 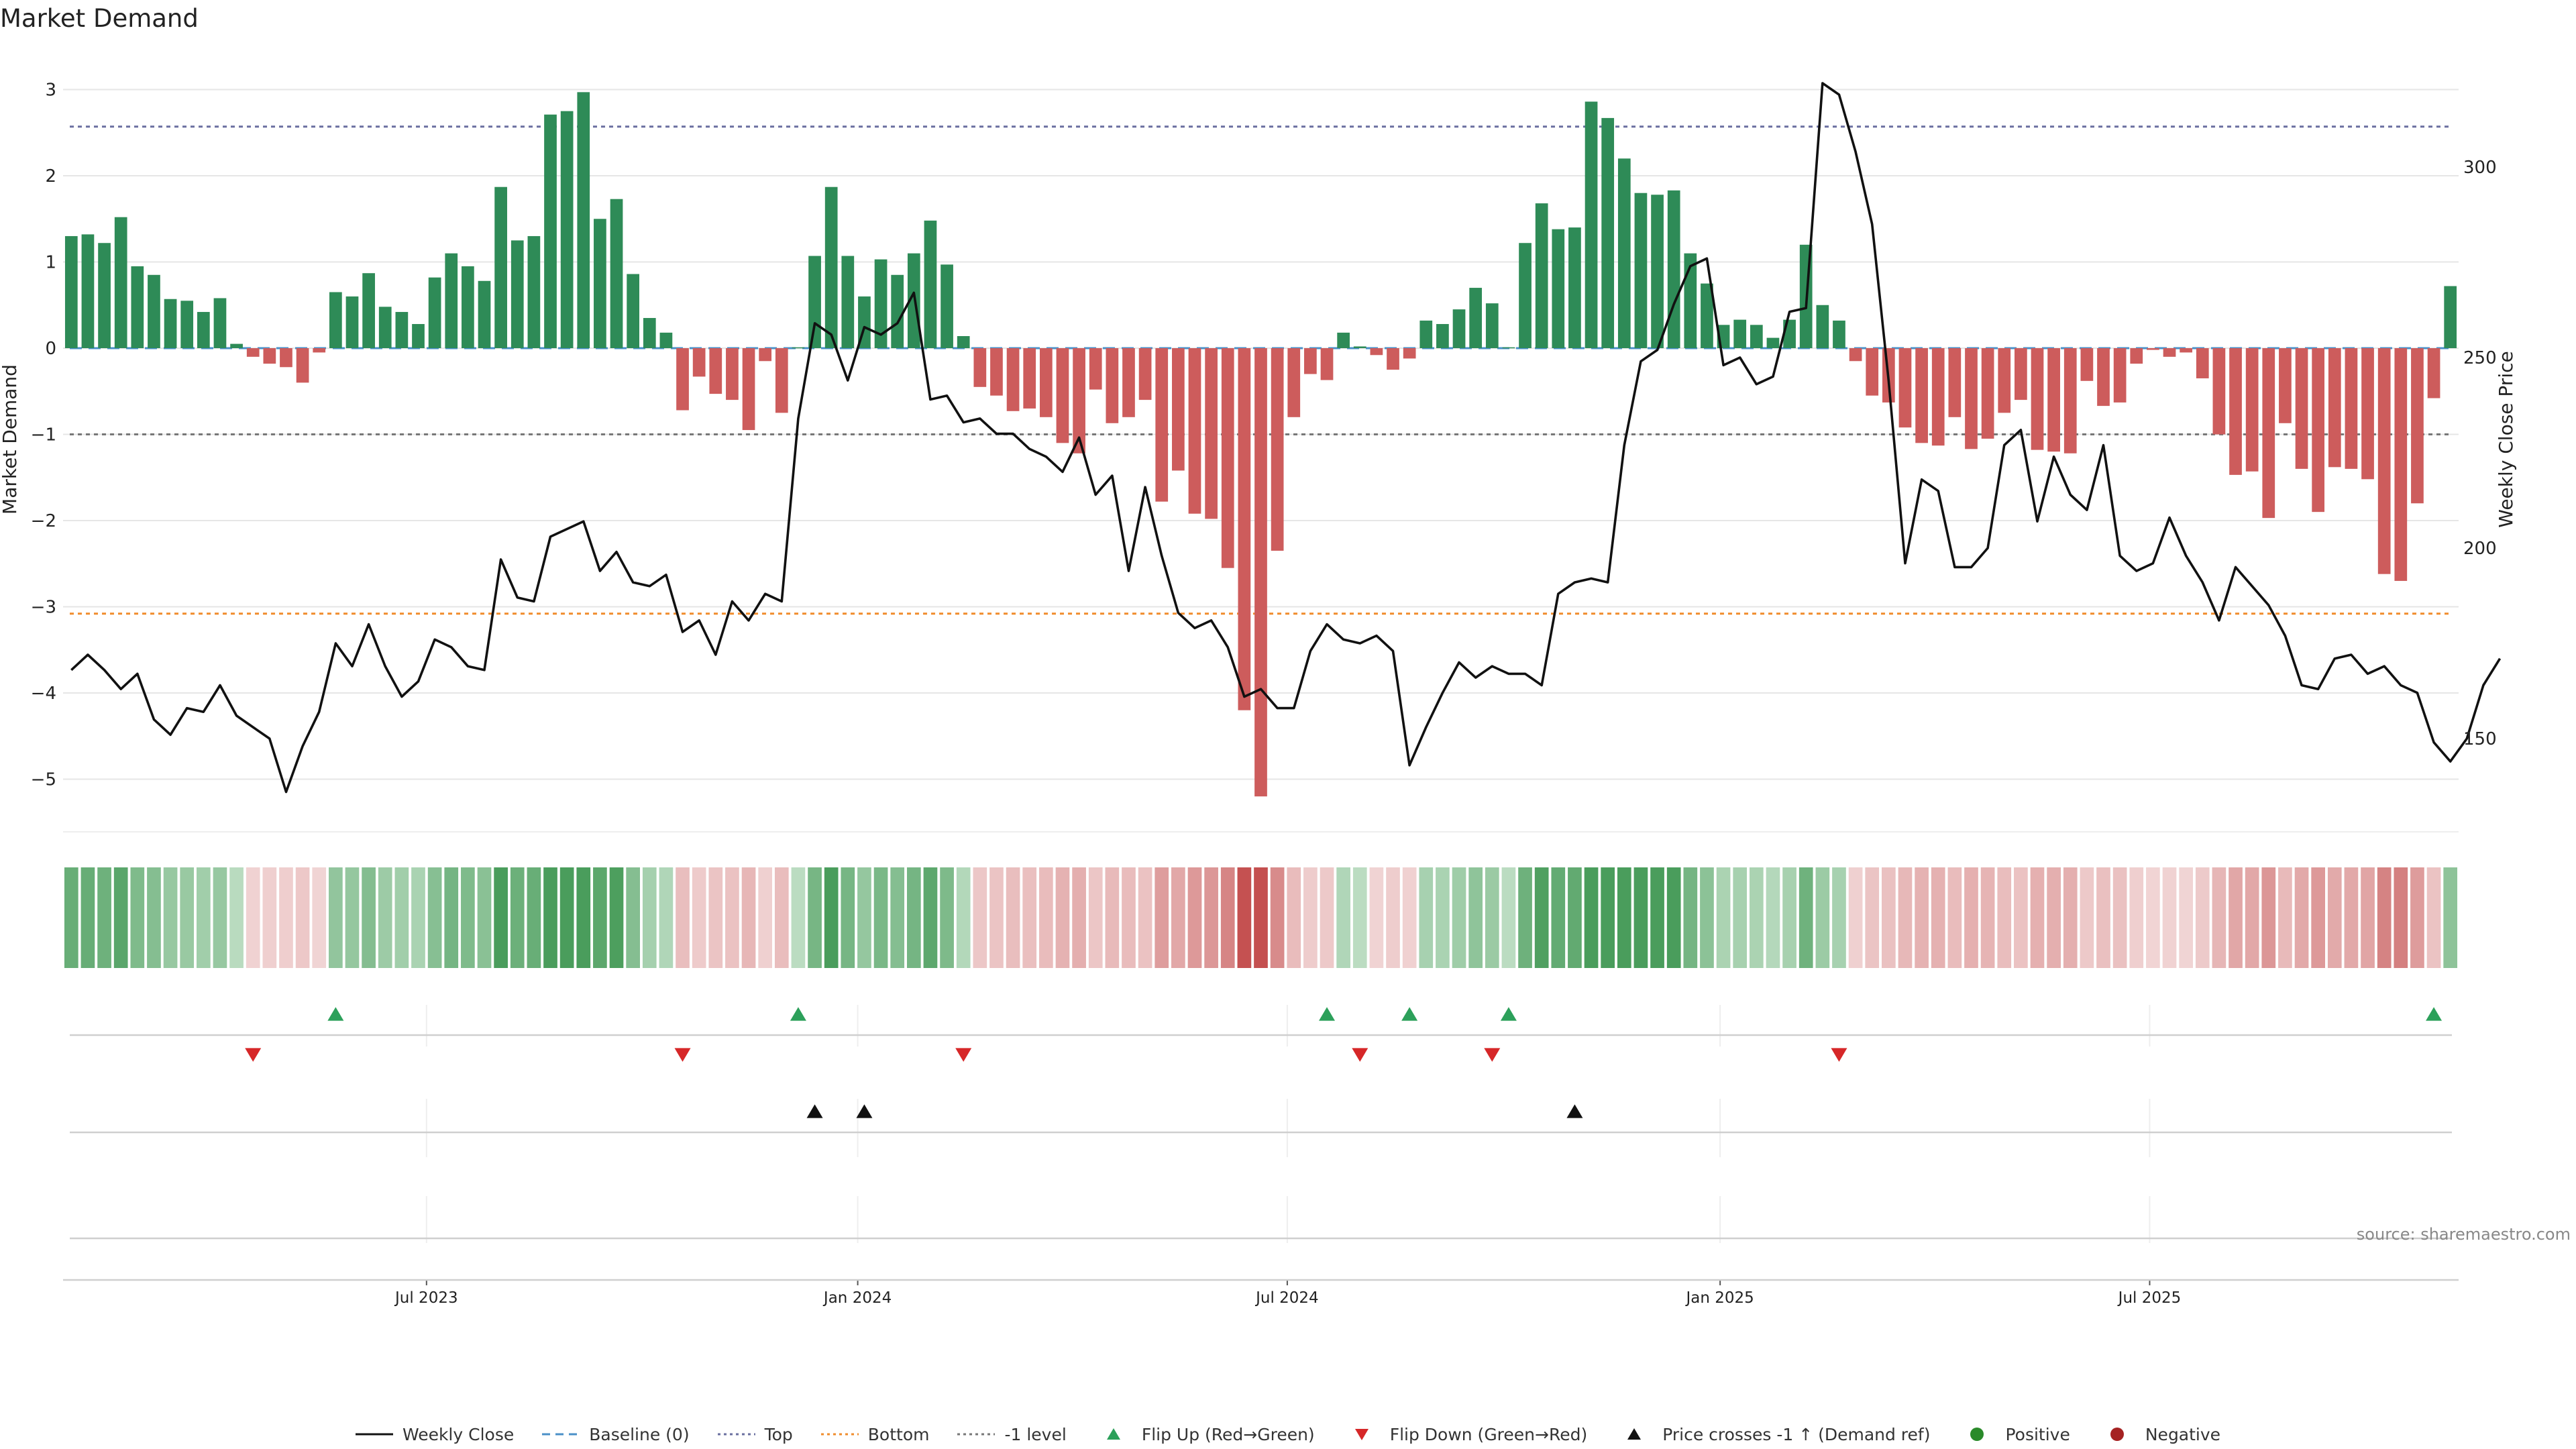 I want to click on y2-tick-label: 150, so click(x=2480, y=739).